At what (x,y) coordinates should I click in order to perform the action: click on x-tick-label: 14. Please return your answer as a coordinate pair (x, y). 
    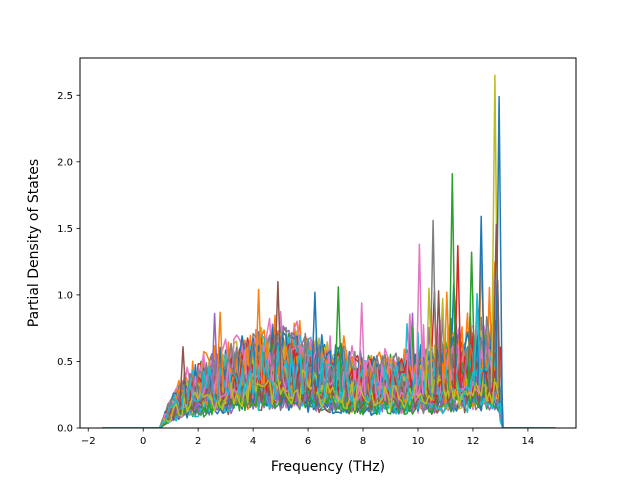
    Looking at the image, I should click on (528, 441).